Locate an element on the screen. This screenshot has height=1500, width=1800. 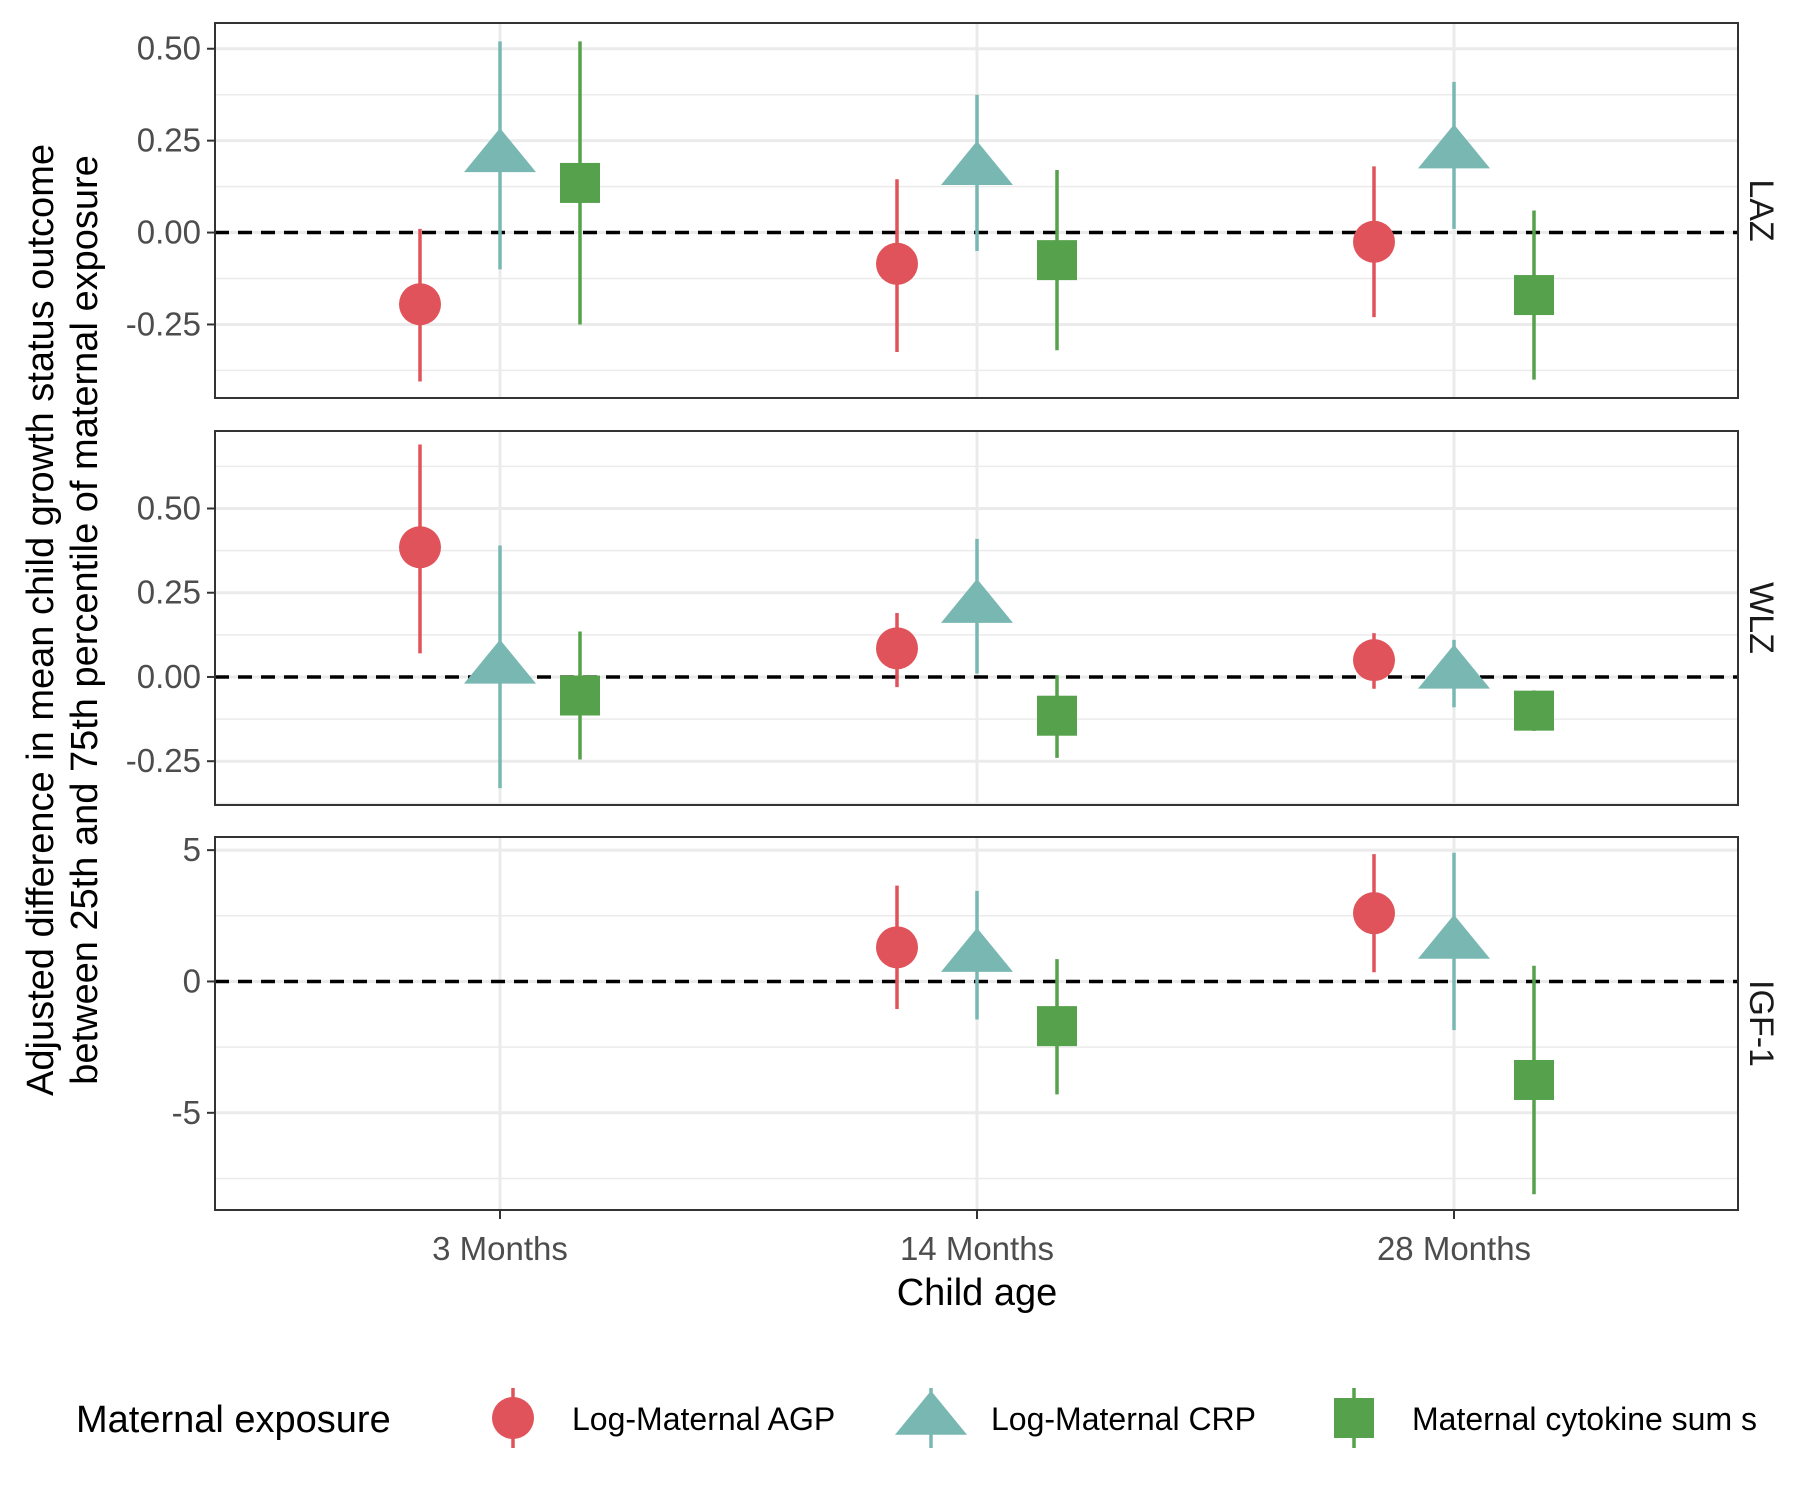
legend-title: Maternal exposure is located at coordinates (233, 1420).